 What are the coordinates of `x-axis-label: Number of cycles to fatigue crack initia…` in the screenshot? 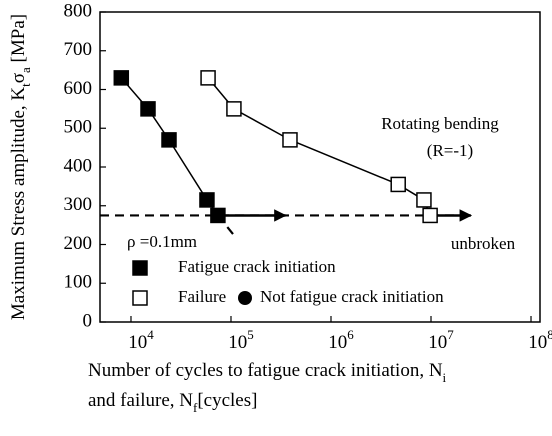 It's located at (267, 372).